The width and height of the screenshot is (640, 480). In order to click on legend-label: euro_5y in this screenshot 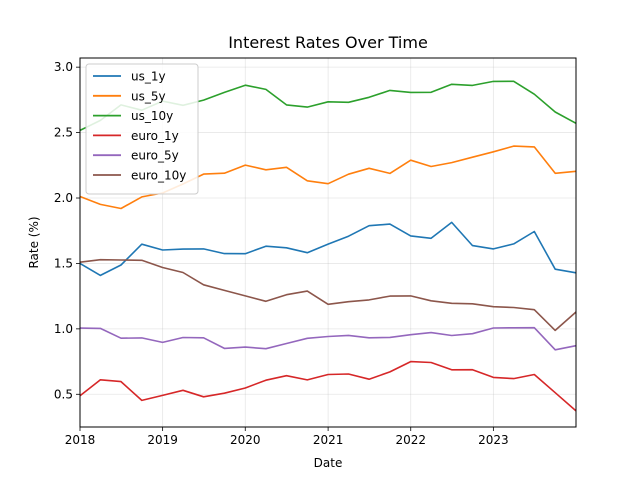, I will do `click(155, 156)`.